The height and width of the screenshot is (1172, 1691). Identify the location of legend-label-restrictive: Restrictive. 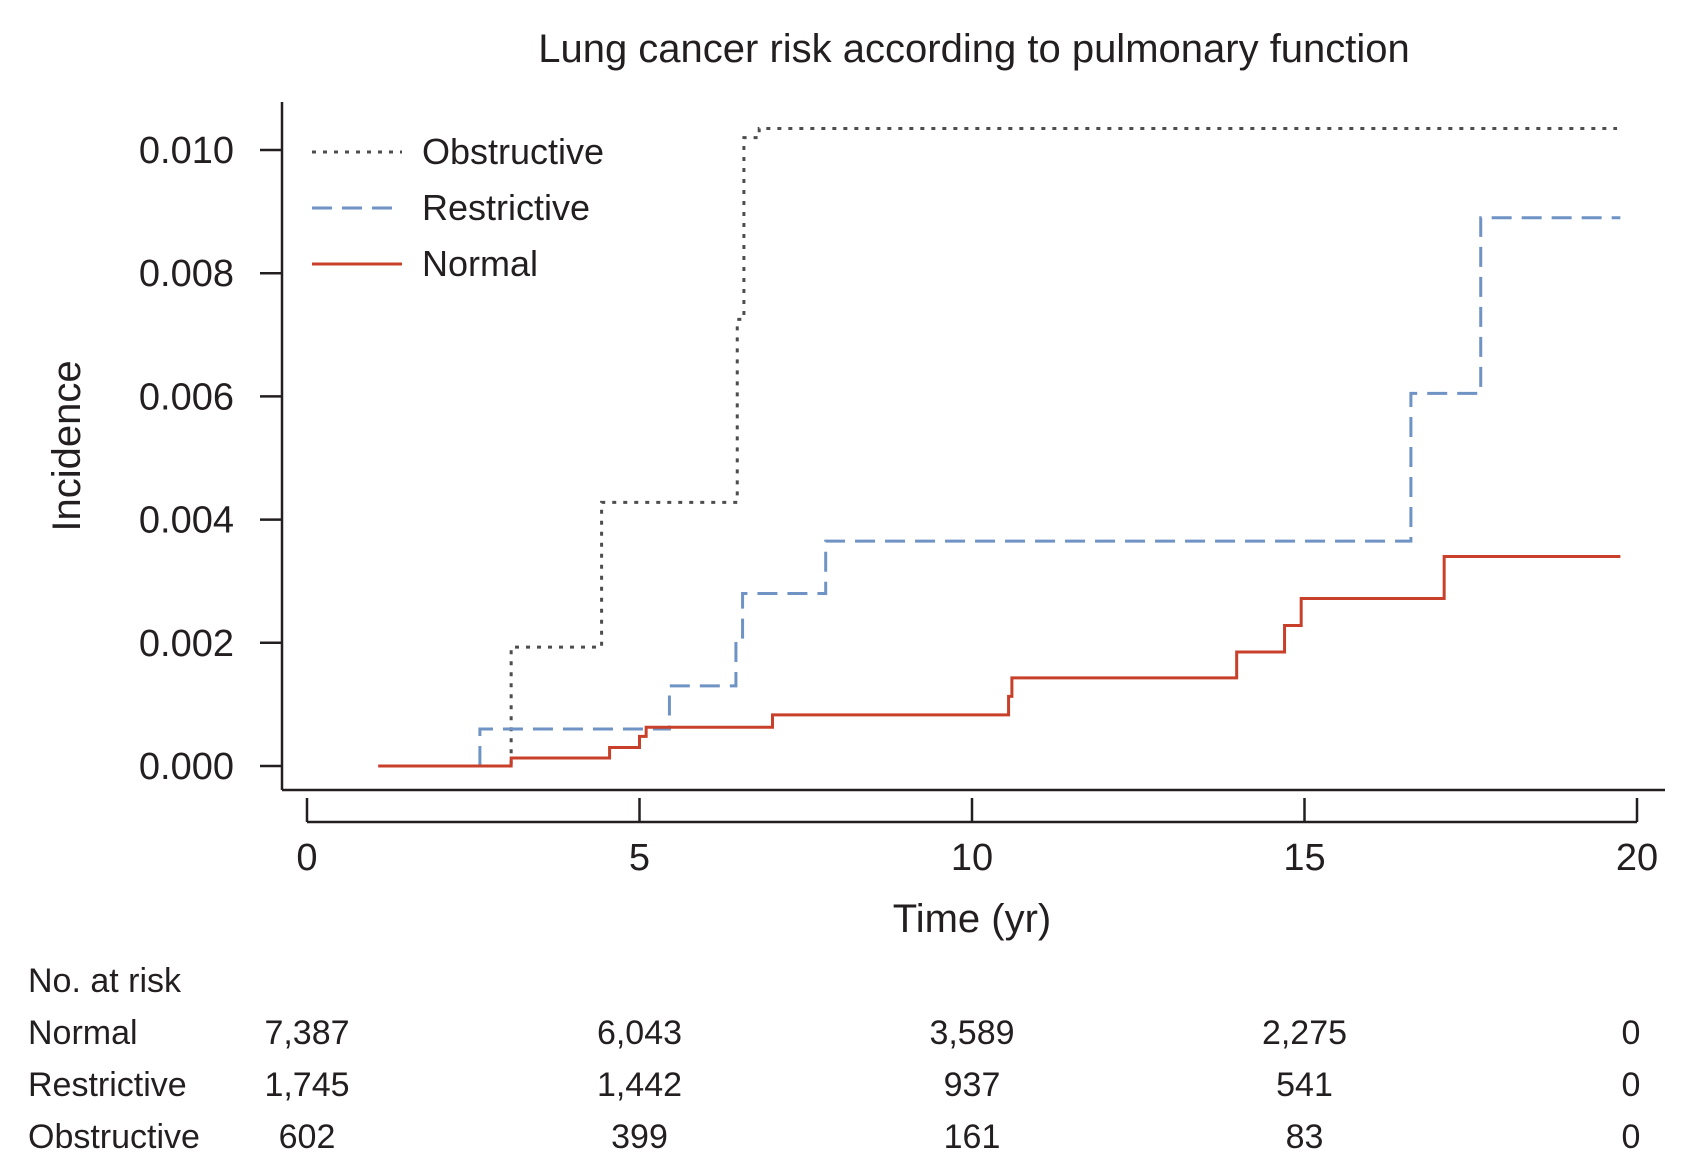
(506, 207).